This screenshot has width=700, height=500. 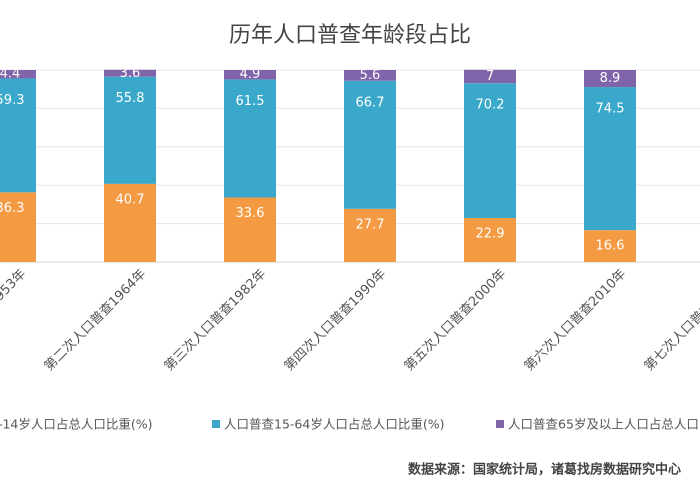 I want to click on data-label: 66.7, so click(x=370, y=102).